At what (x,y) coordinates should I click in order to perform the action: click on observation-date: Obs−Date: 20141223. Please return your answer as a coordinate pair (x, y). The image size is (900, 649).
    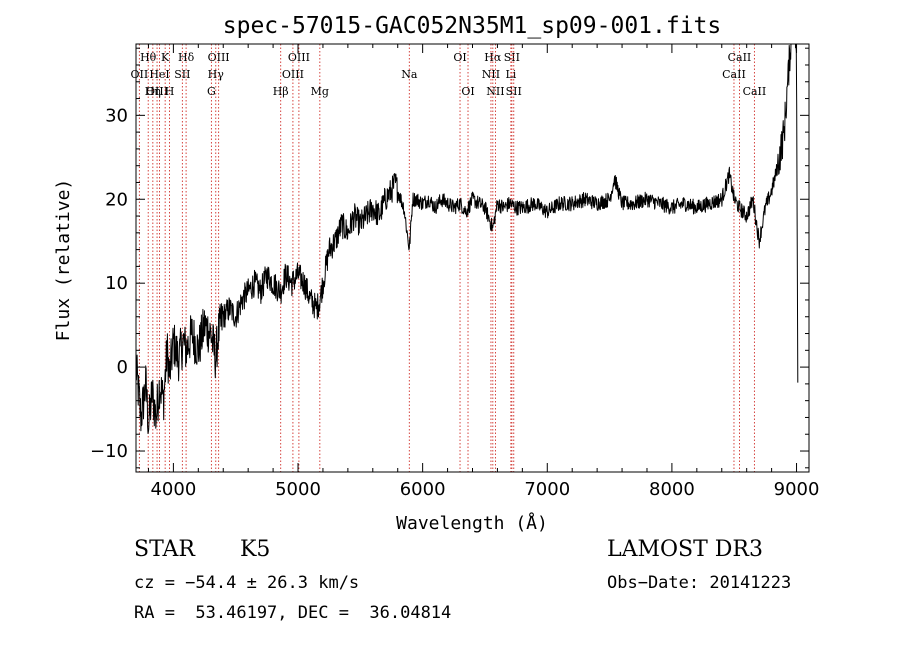
    Looking at the image, I should click on (699, 583).